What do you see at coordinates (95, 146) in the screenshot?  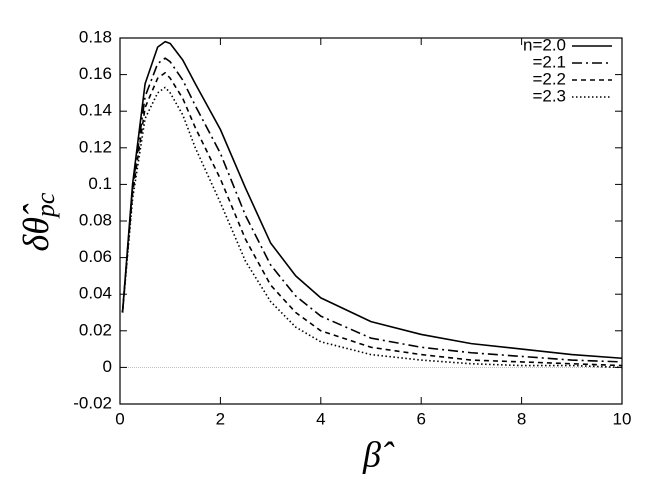 I see `y-tick-label: 0.12` at bounding box center [95, 146].